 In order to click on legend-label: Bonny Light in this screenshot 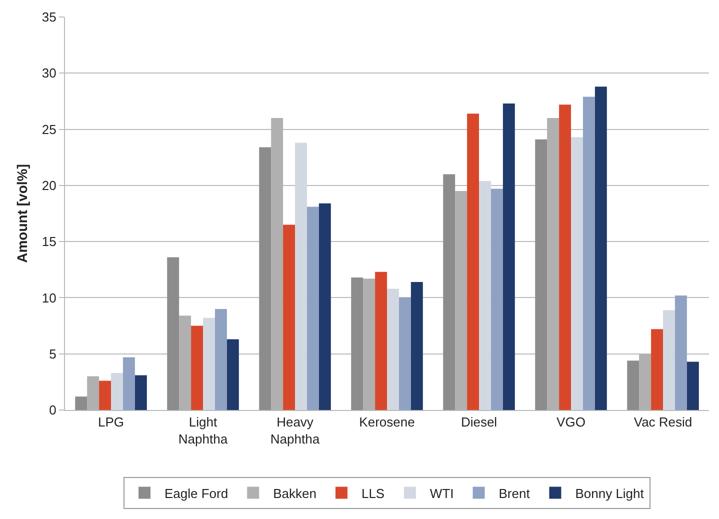, I will do `click(609, 493)`.